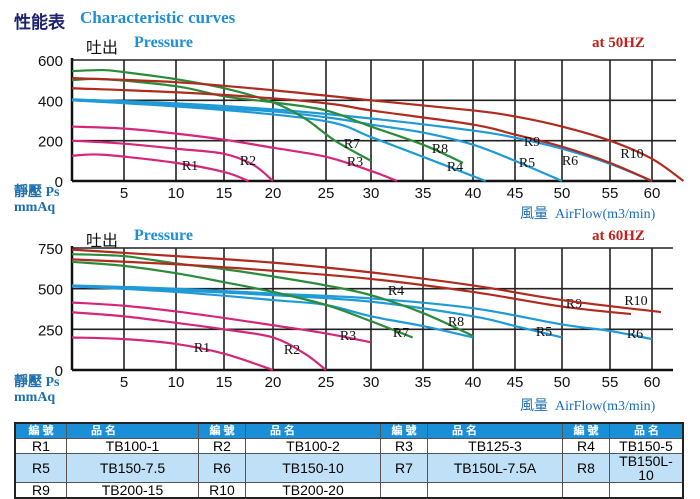 The image size is (700, 499). I want to click on frequency-60hz: at 60HZ, so click(618, 236).